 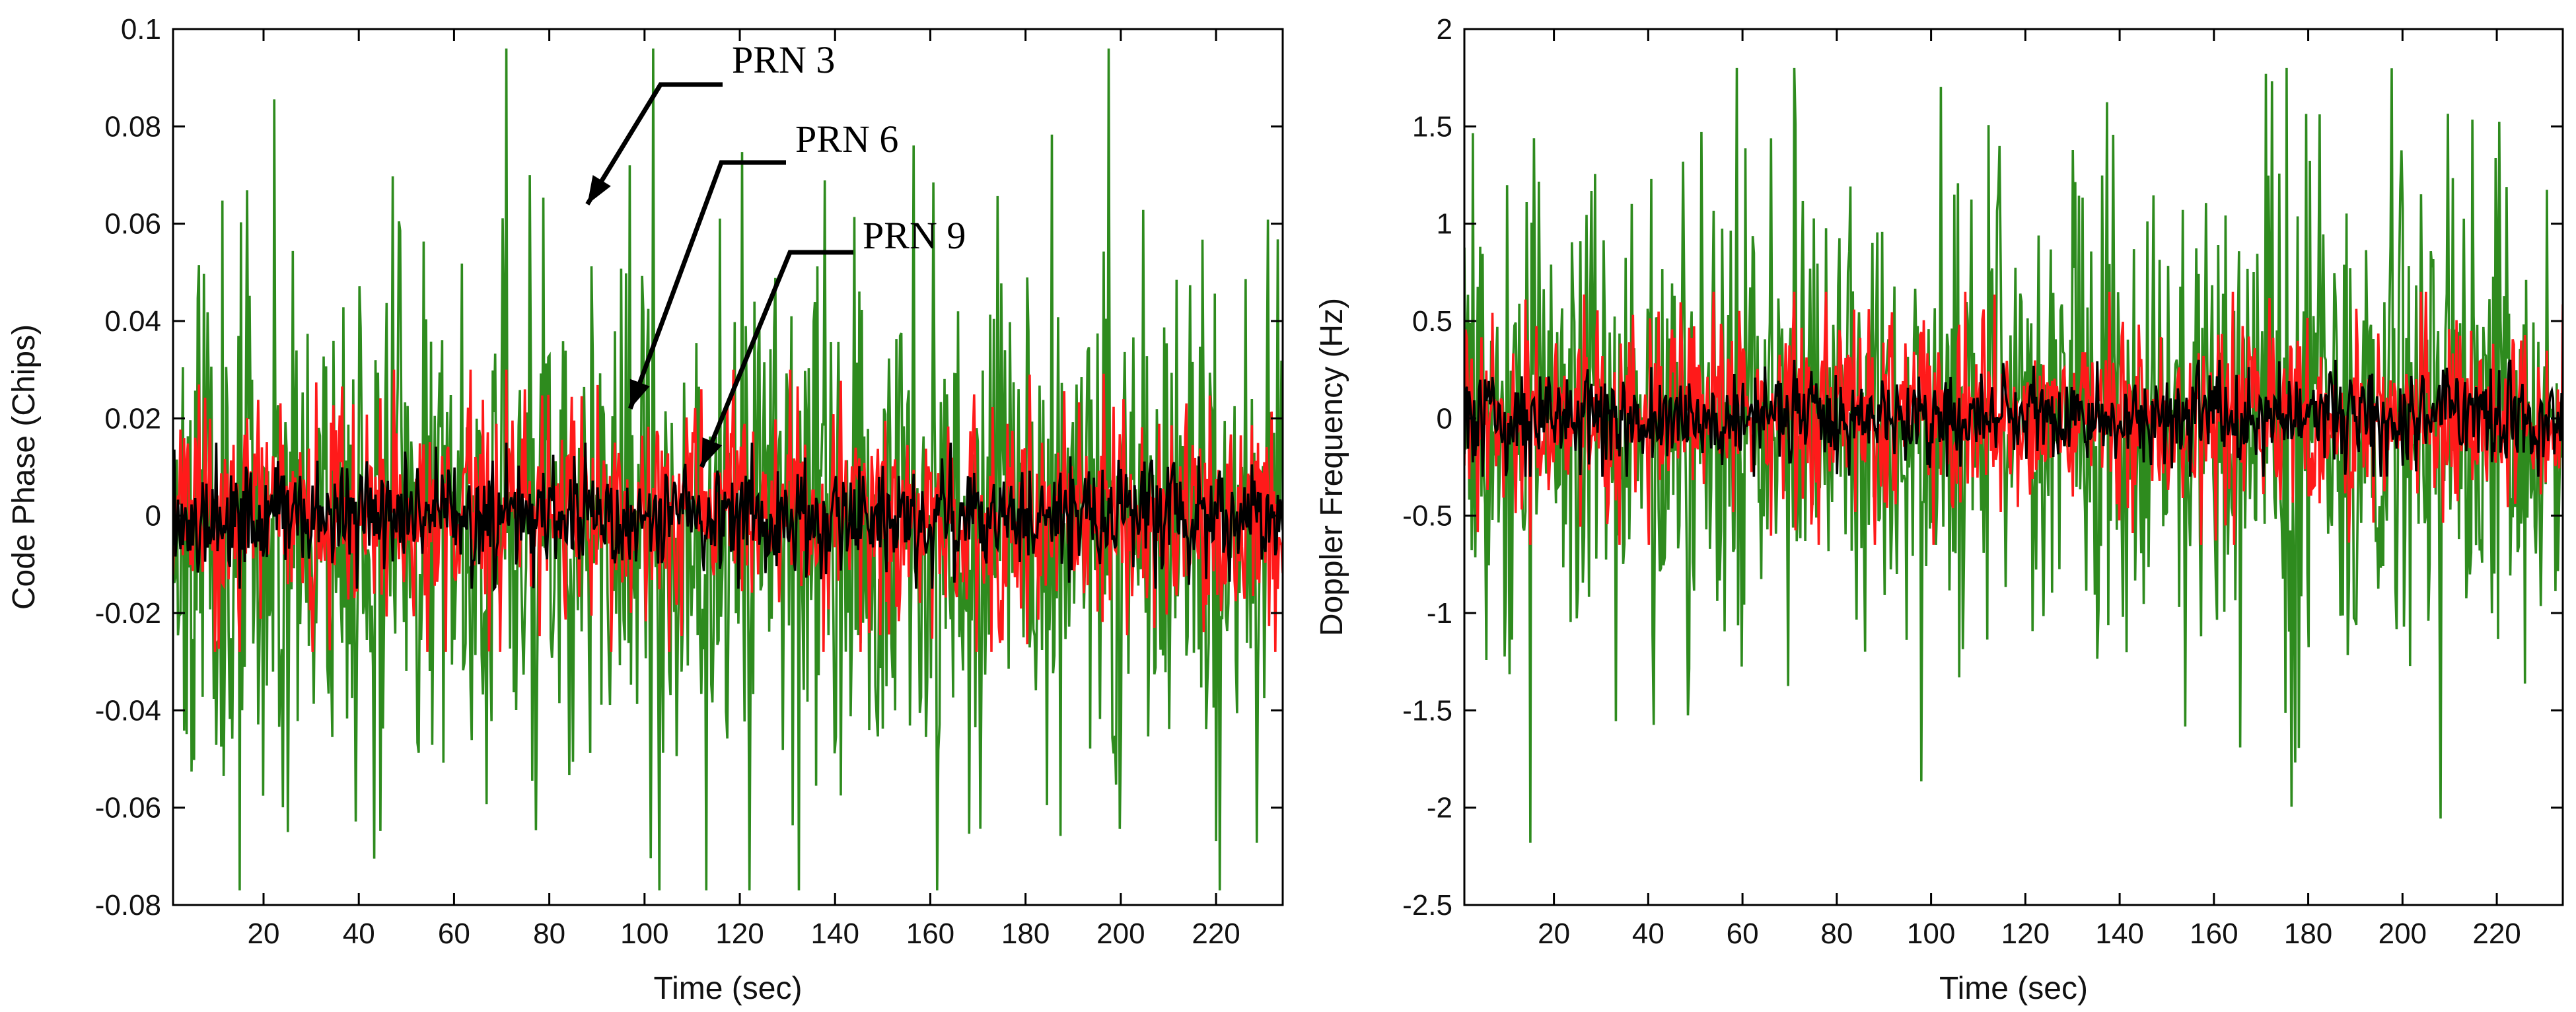 I want to click on y-tick-label: 0.1, so click(x=141, y=29).